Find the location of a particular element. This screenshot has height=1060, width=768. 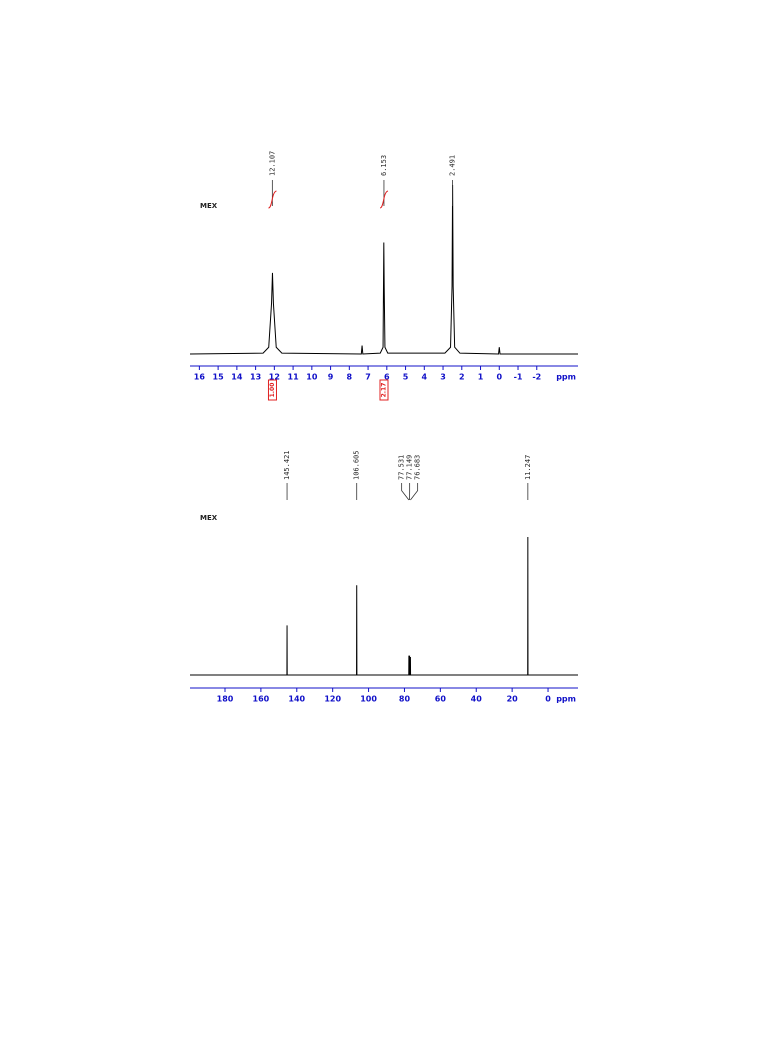

peak-label: 145.421 is located at coordinates (287, 465).